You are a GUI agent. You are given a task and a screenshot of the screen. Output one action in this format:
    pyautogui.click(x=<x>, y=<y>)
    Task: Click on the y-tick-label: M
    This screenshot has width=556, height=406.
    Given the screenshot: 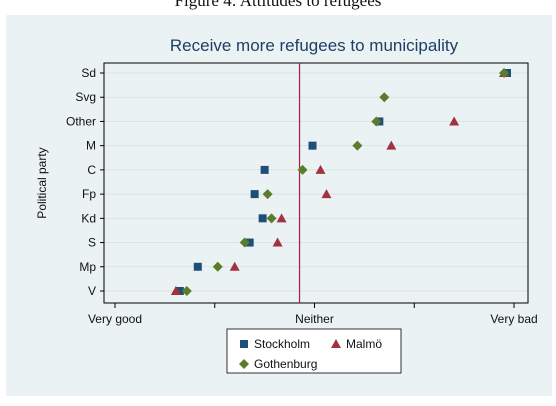 What is the action you would take?
    pyautogui.click(x=91, y=146)
    